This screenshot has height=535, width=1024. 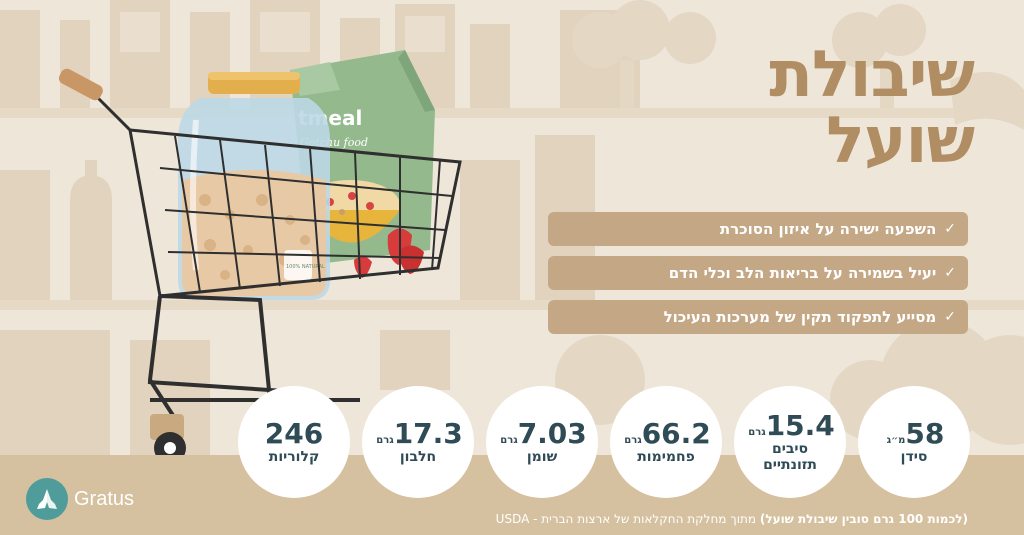 I want to click on nutrient-protein: 17.3 גרם חלבון, so click(x=418, y=442).